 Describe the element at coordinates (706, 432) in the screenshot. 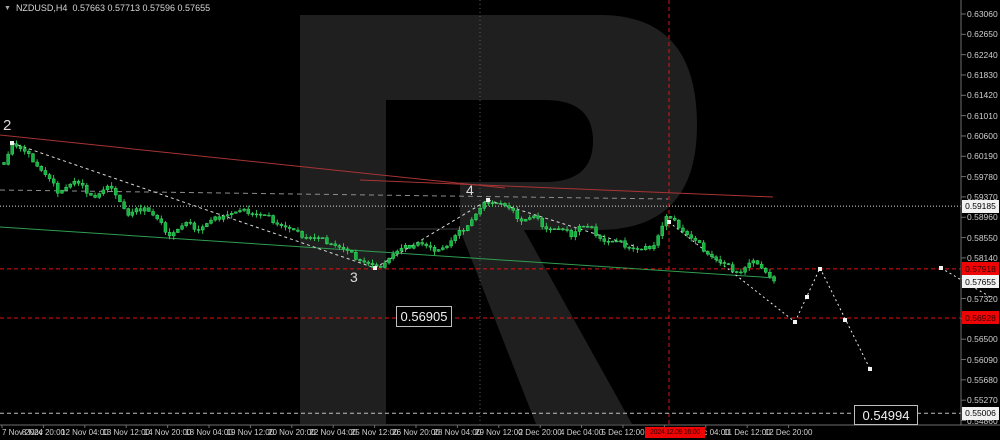

I see `time-axis-label: 10 Dec 04:00` at that location.